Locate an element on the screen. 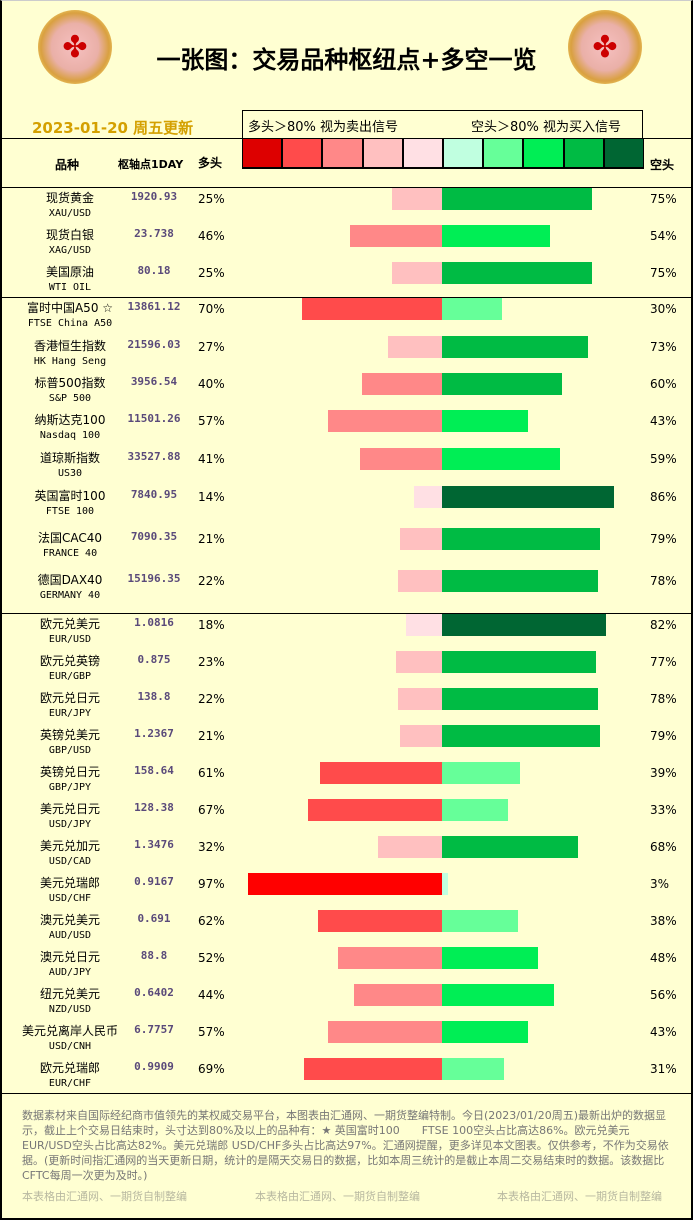 This screenshot has width=693, height=1220. pivot-value: 0.691 is located at coordinates (154, 918).